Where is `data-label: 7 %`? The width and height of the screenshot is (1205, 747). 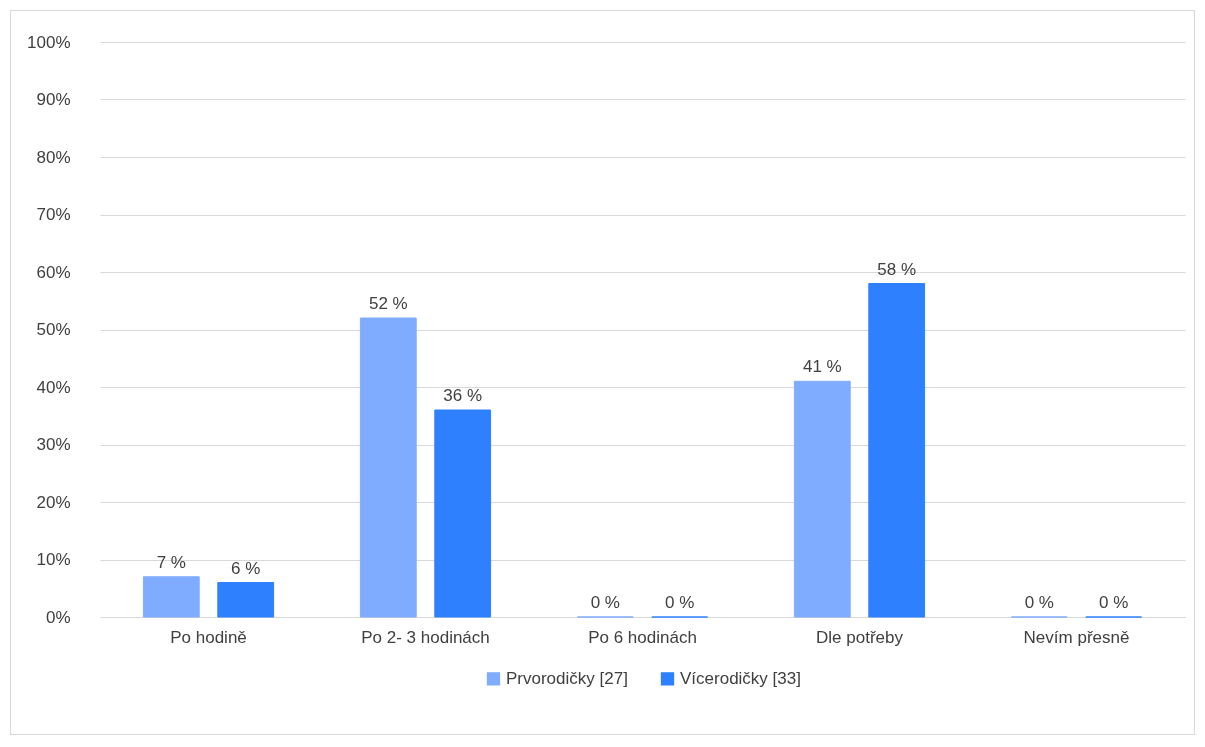 data-label: 7 % is located at coordinates (171, 562).